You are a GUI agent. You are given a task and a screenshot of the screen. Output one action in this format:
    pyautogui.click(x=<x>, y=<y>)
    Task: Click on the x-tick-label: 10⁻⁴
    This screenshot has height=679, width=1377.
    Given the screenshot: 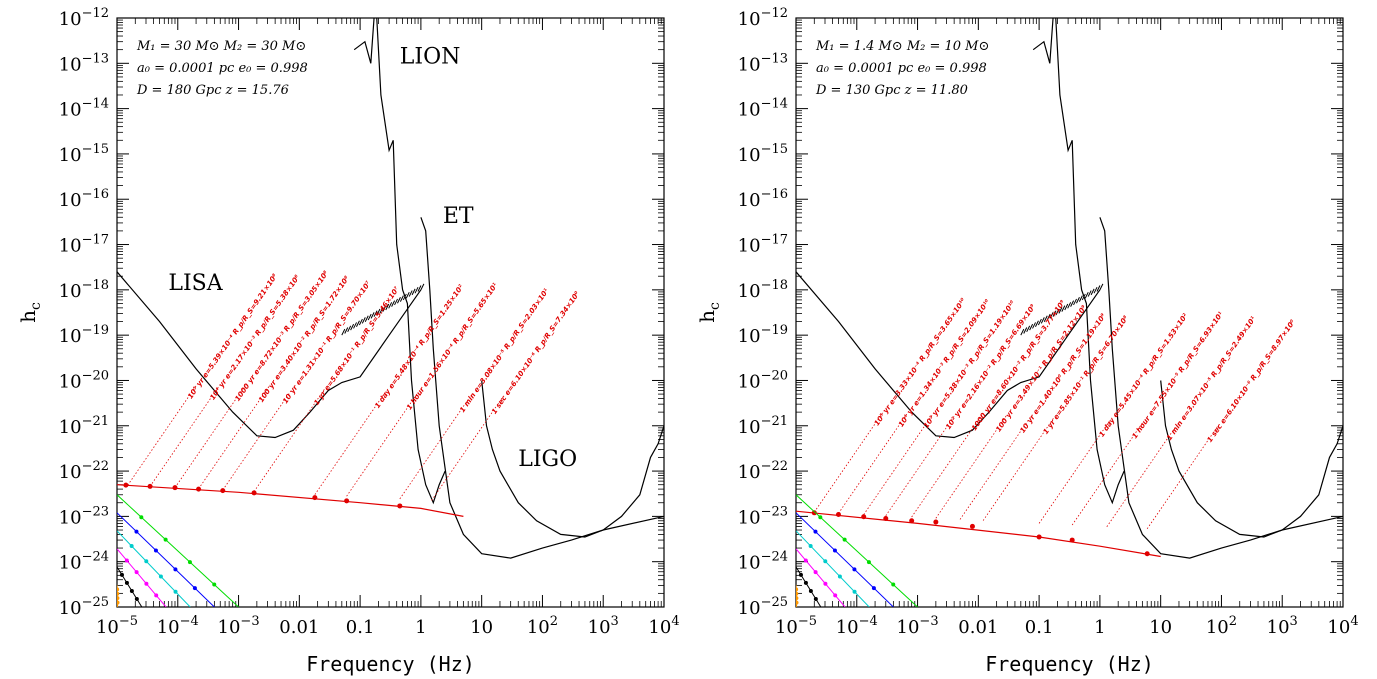 What is the action you would take?
    pyautogui.click(x=178, y=626)
    